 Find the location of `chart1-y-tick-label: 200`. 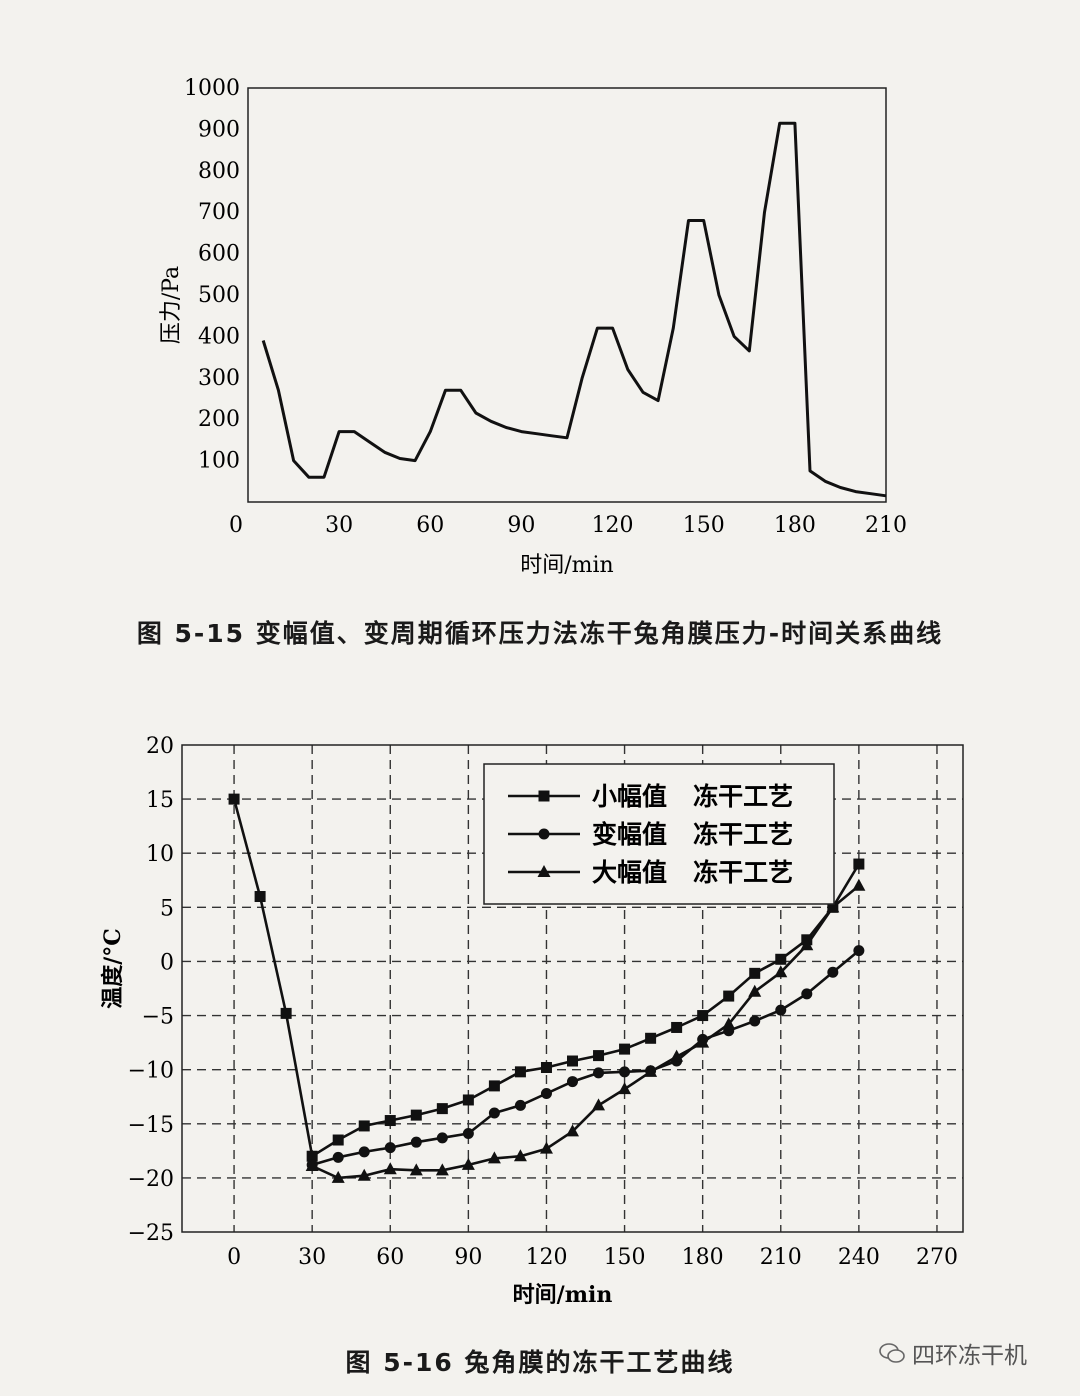

chart1-y-tick-label: 200 is located at coordinates (219, 419).